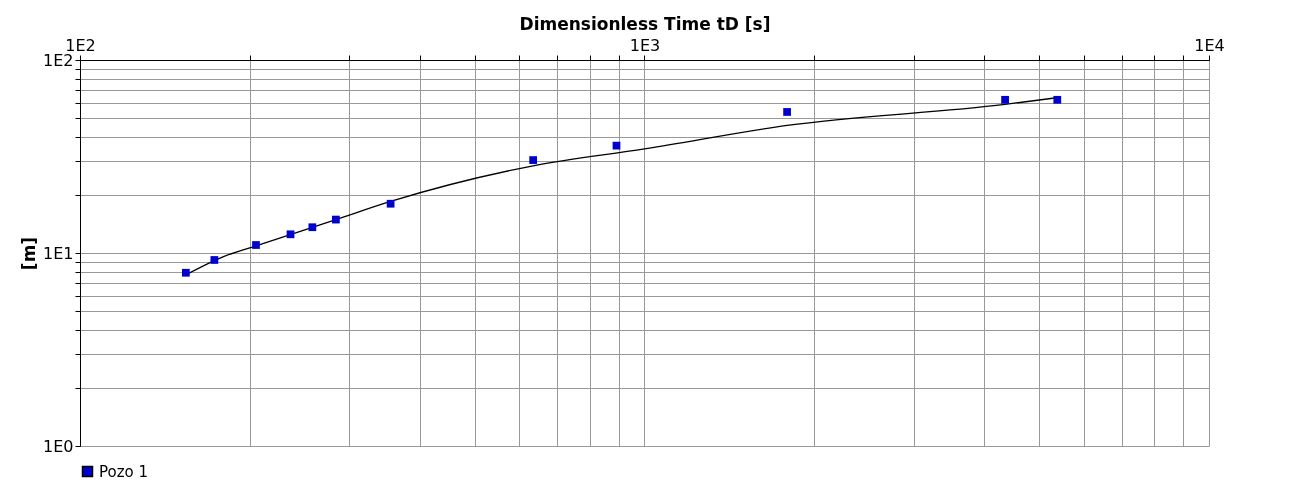 The width and height of the screenshot is (1293, 502). I want to click on y-tick-label: 1E1, so click(58, 253).